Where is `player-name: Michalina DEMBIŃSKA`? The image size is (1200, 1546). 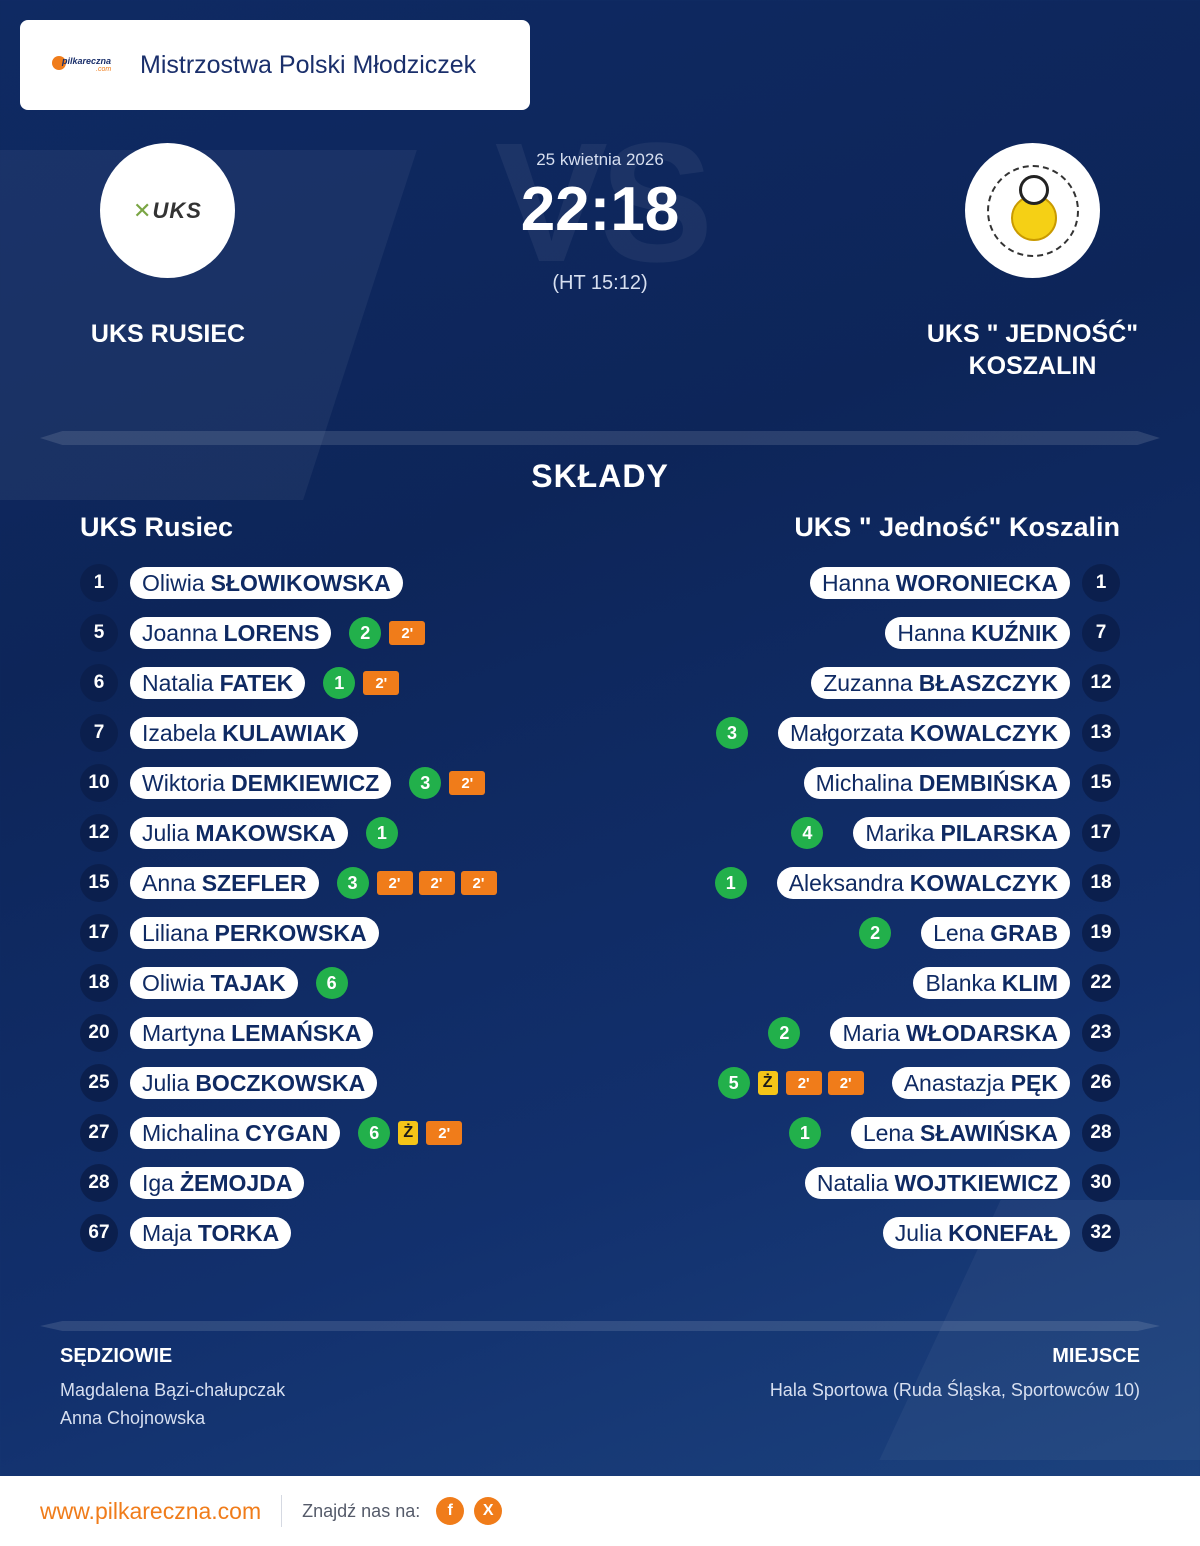
player-name: Michalina DEMBIŃSKA is located at coordinates (936, 783).